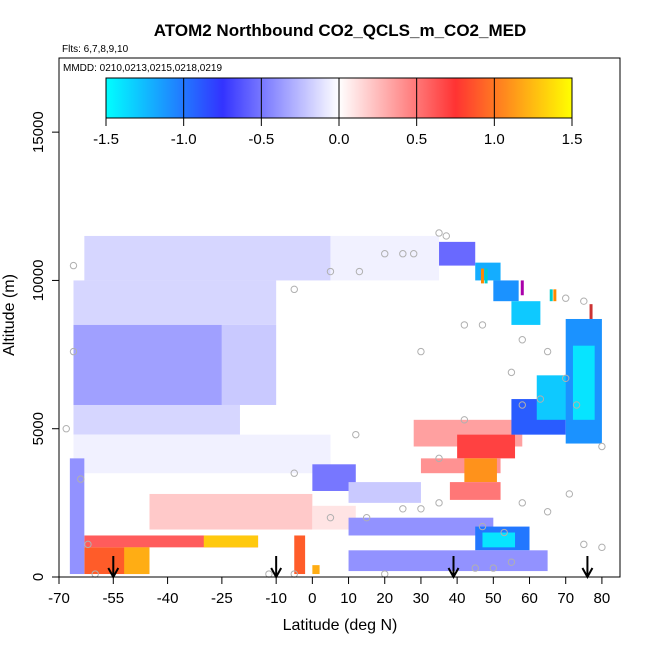  Describe the element at coordinates (106, 139) in the screenshot. I see `colorbar-tick-label: -1.5` at that location.